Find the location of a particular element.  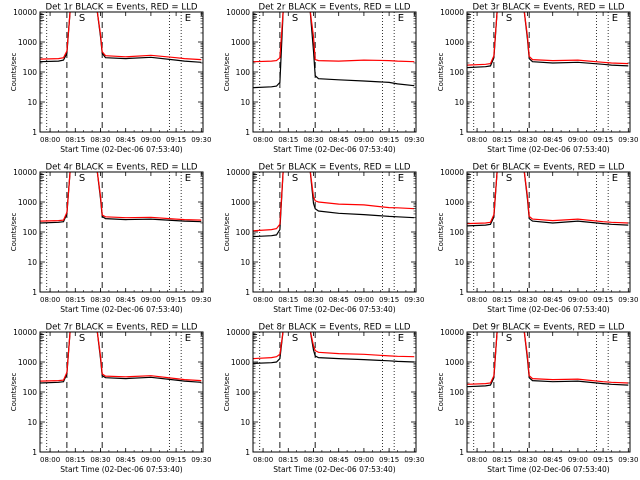

panel-title: Det 7r BLACK = Events, RED = LLD is located at coordinates (121, 328).